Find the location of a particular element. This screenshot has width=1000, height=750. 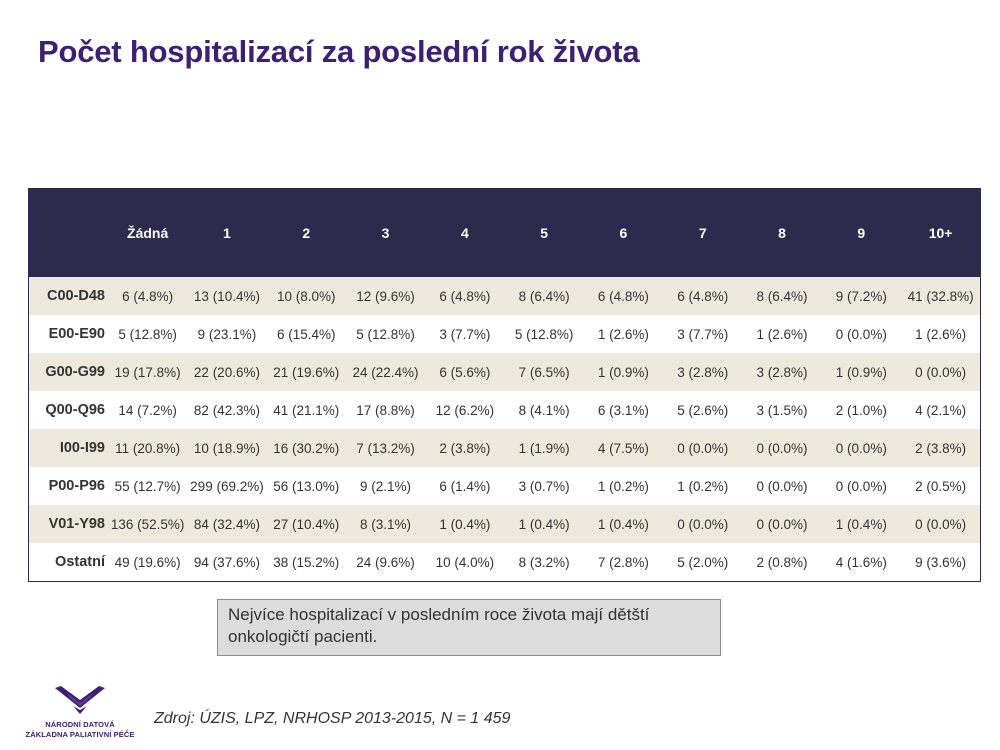

table-cell: 1 (0.9%) is located at coordinates (861, 372).